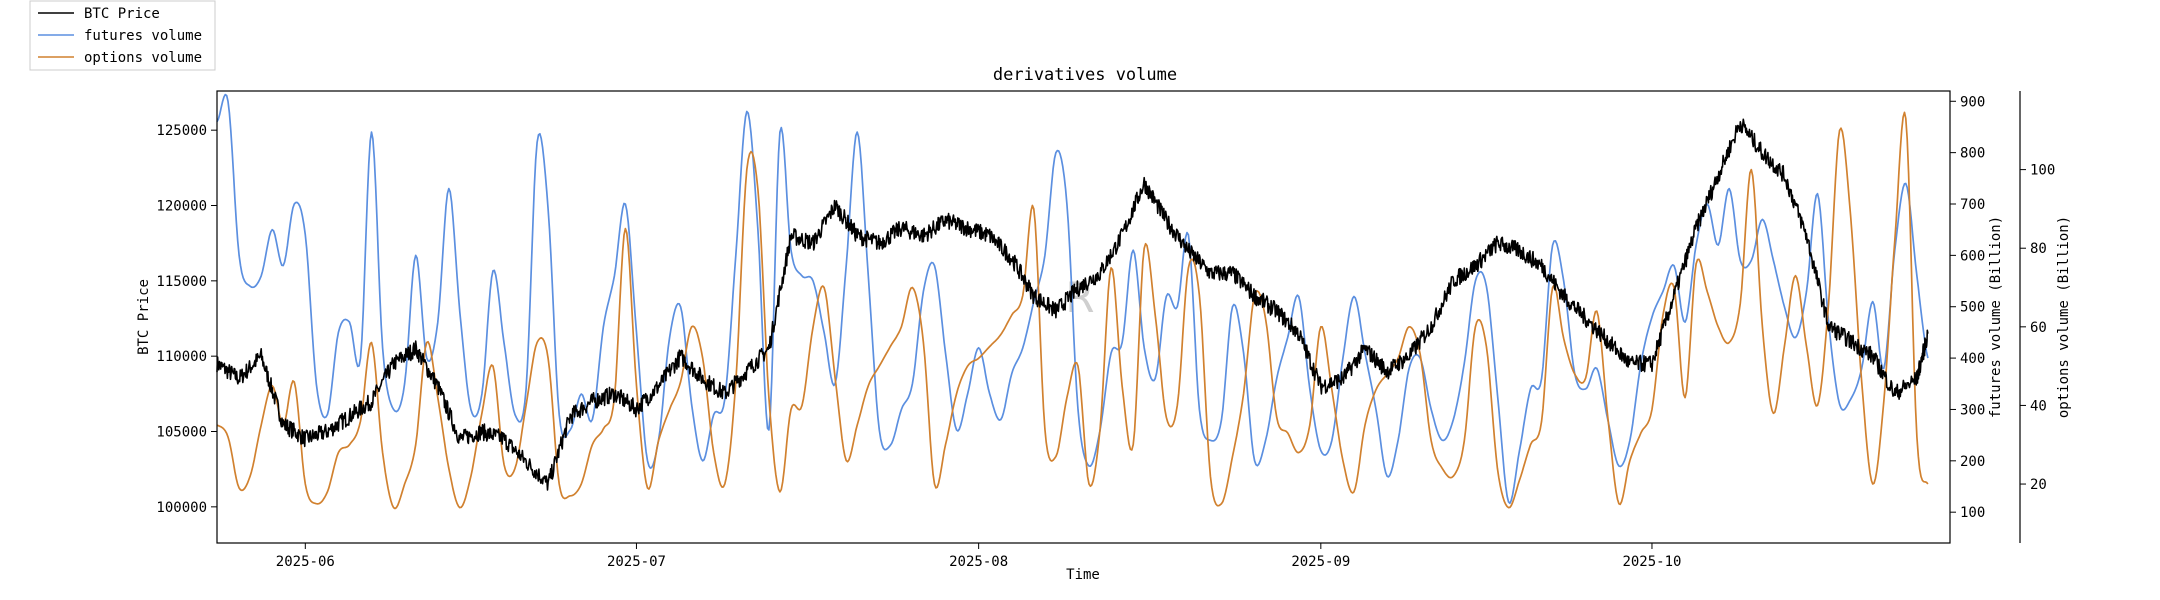 The height and width of the screenshot is (600, 2160). I want to click on x-tick-label: 2025-08, so click(978, 562).